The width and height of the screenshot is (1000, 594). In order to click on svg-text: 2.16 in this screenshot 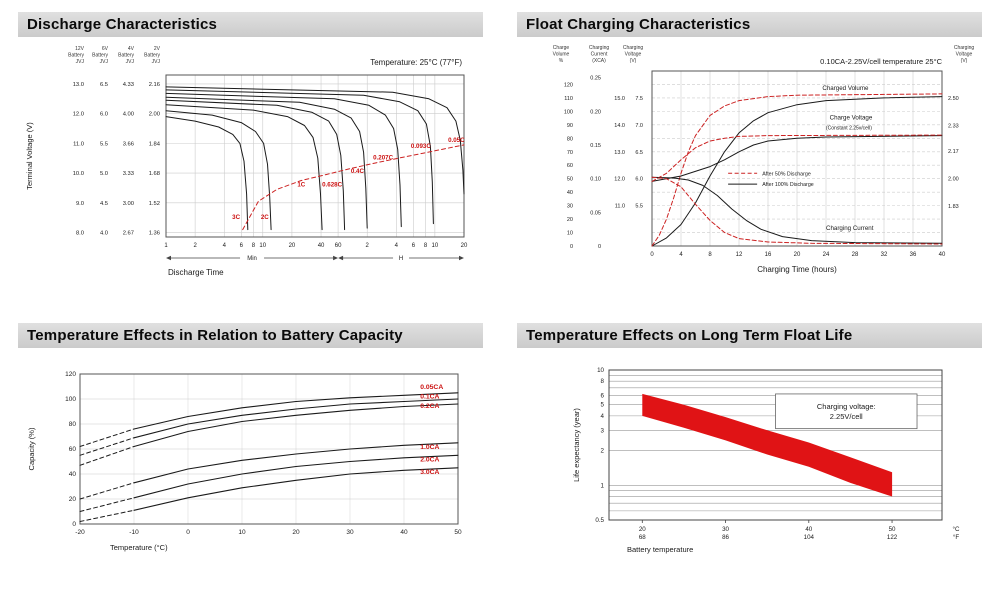, I will do `click(154, 85)`.